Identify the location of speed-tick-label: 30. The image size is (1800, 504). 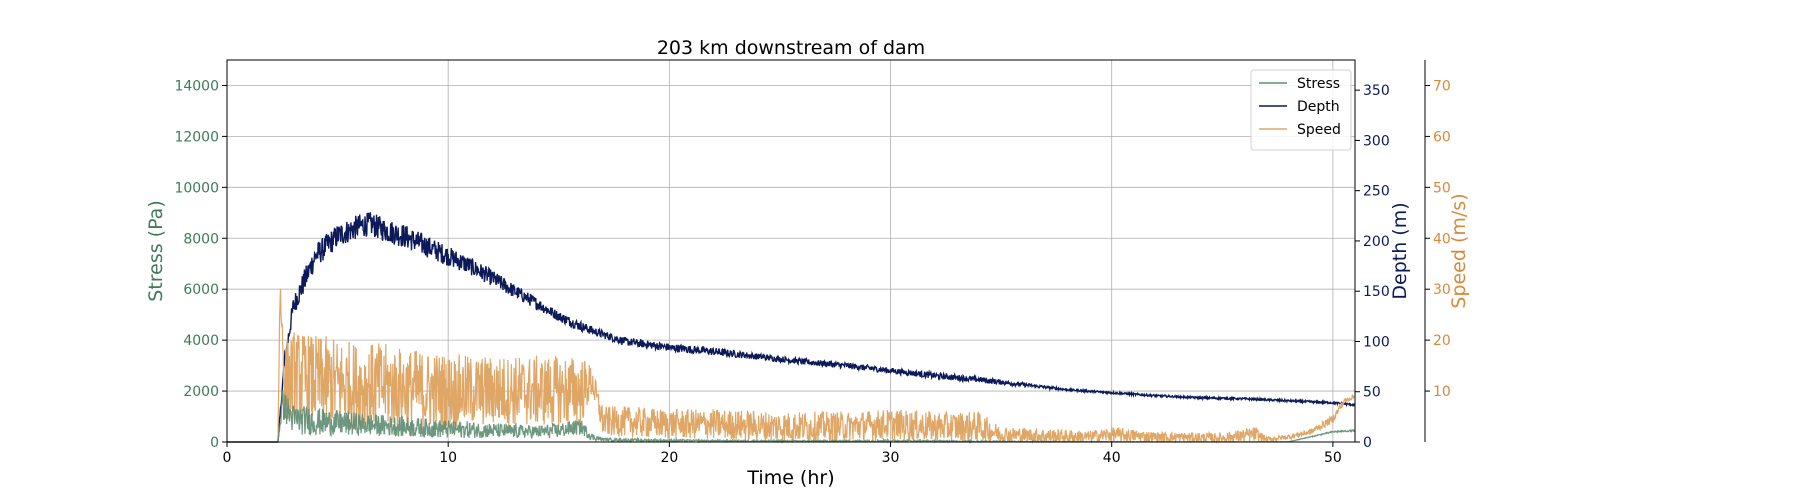
(1442, 290).